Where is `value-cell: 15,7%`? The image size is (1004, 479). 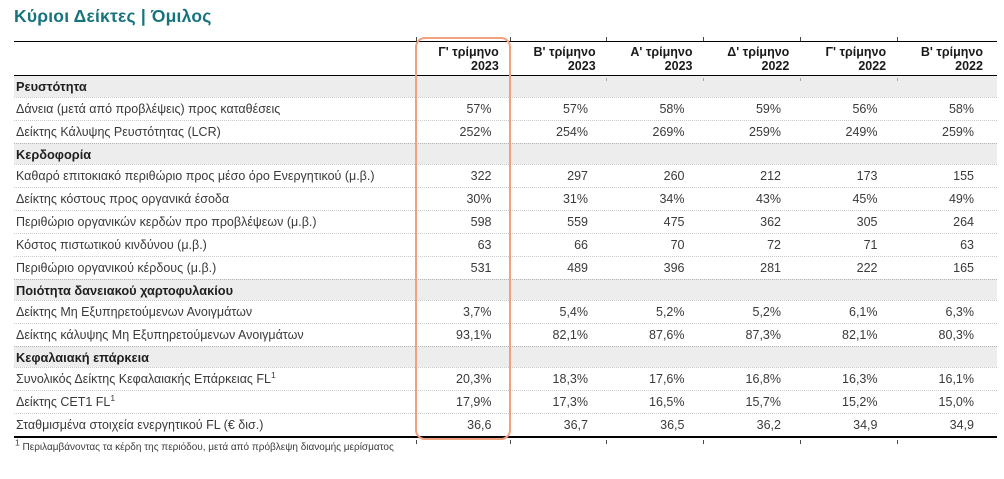
value-cell: 15,7% is located at coordinates (763, 402).